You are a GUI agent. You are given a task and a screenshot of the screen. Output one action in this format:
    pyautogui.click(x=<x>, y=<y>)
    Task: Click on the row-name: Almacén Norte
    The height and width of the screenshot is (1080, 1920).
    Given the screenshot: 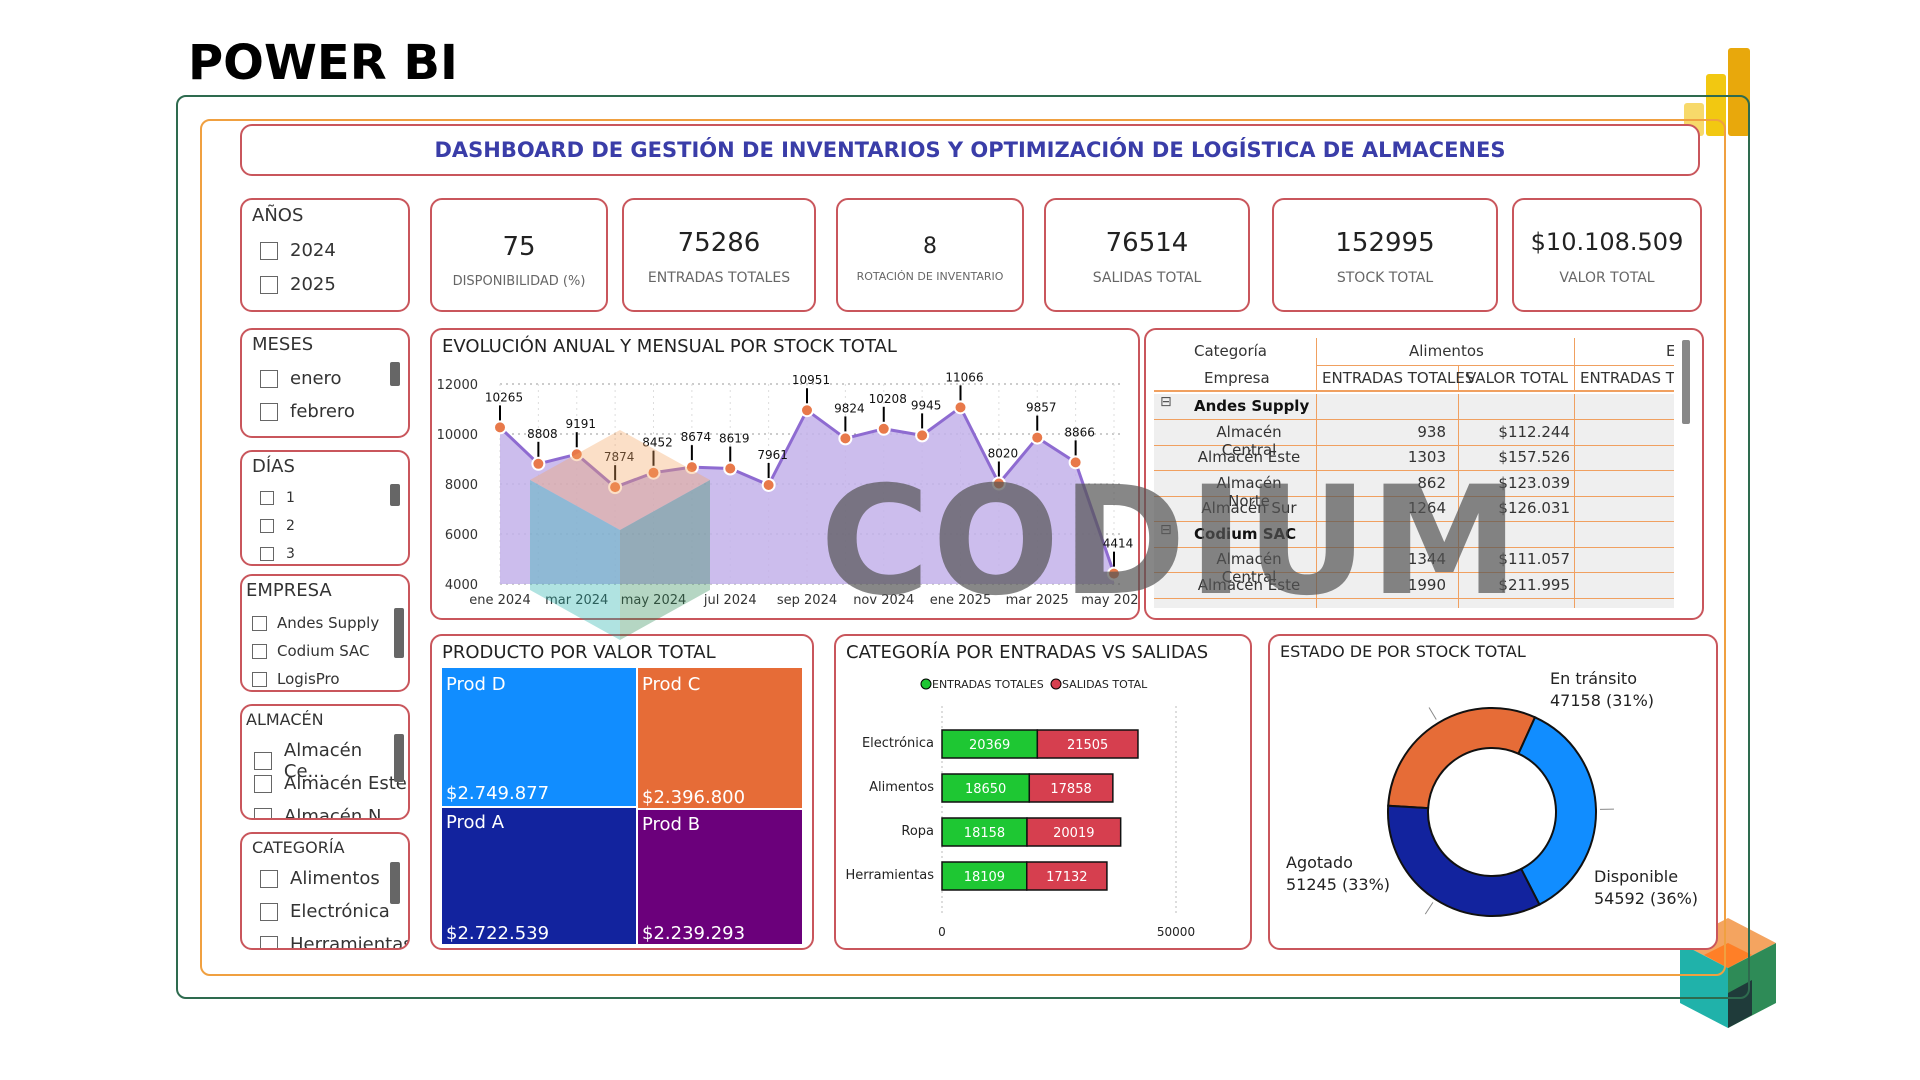 What is the action you would take?
    pyautogui.click(x=1249, y=491)
    